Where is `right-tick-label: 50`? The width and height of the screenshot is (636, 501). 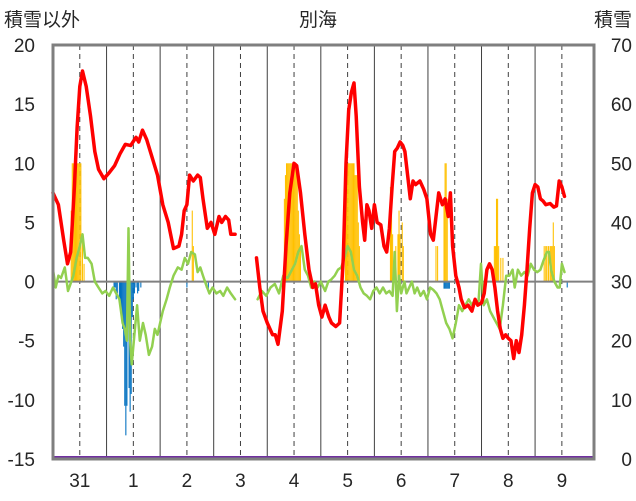 right-tick-label: 50 is located at coordinates (621, 164).